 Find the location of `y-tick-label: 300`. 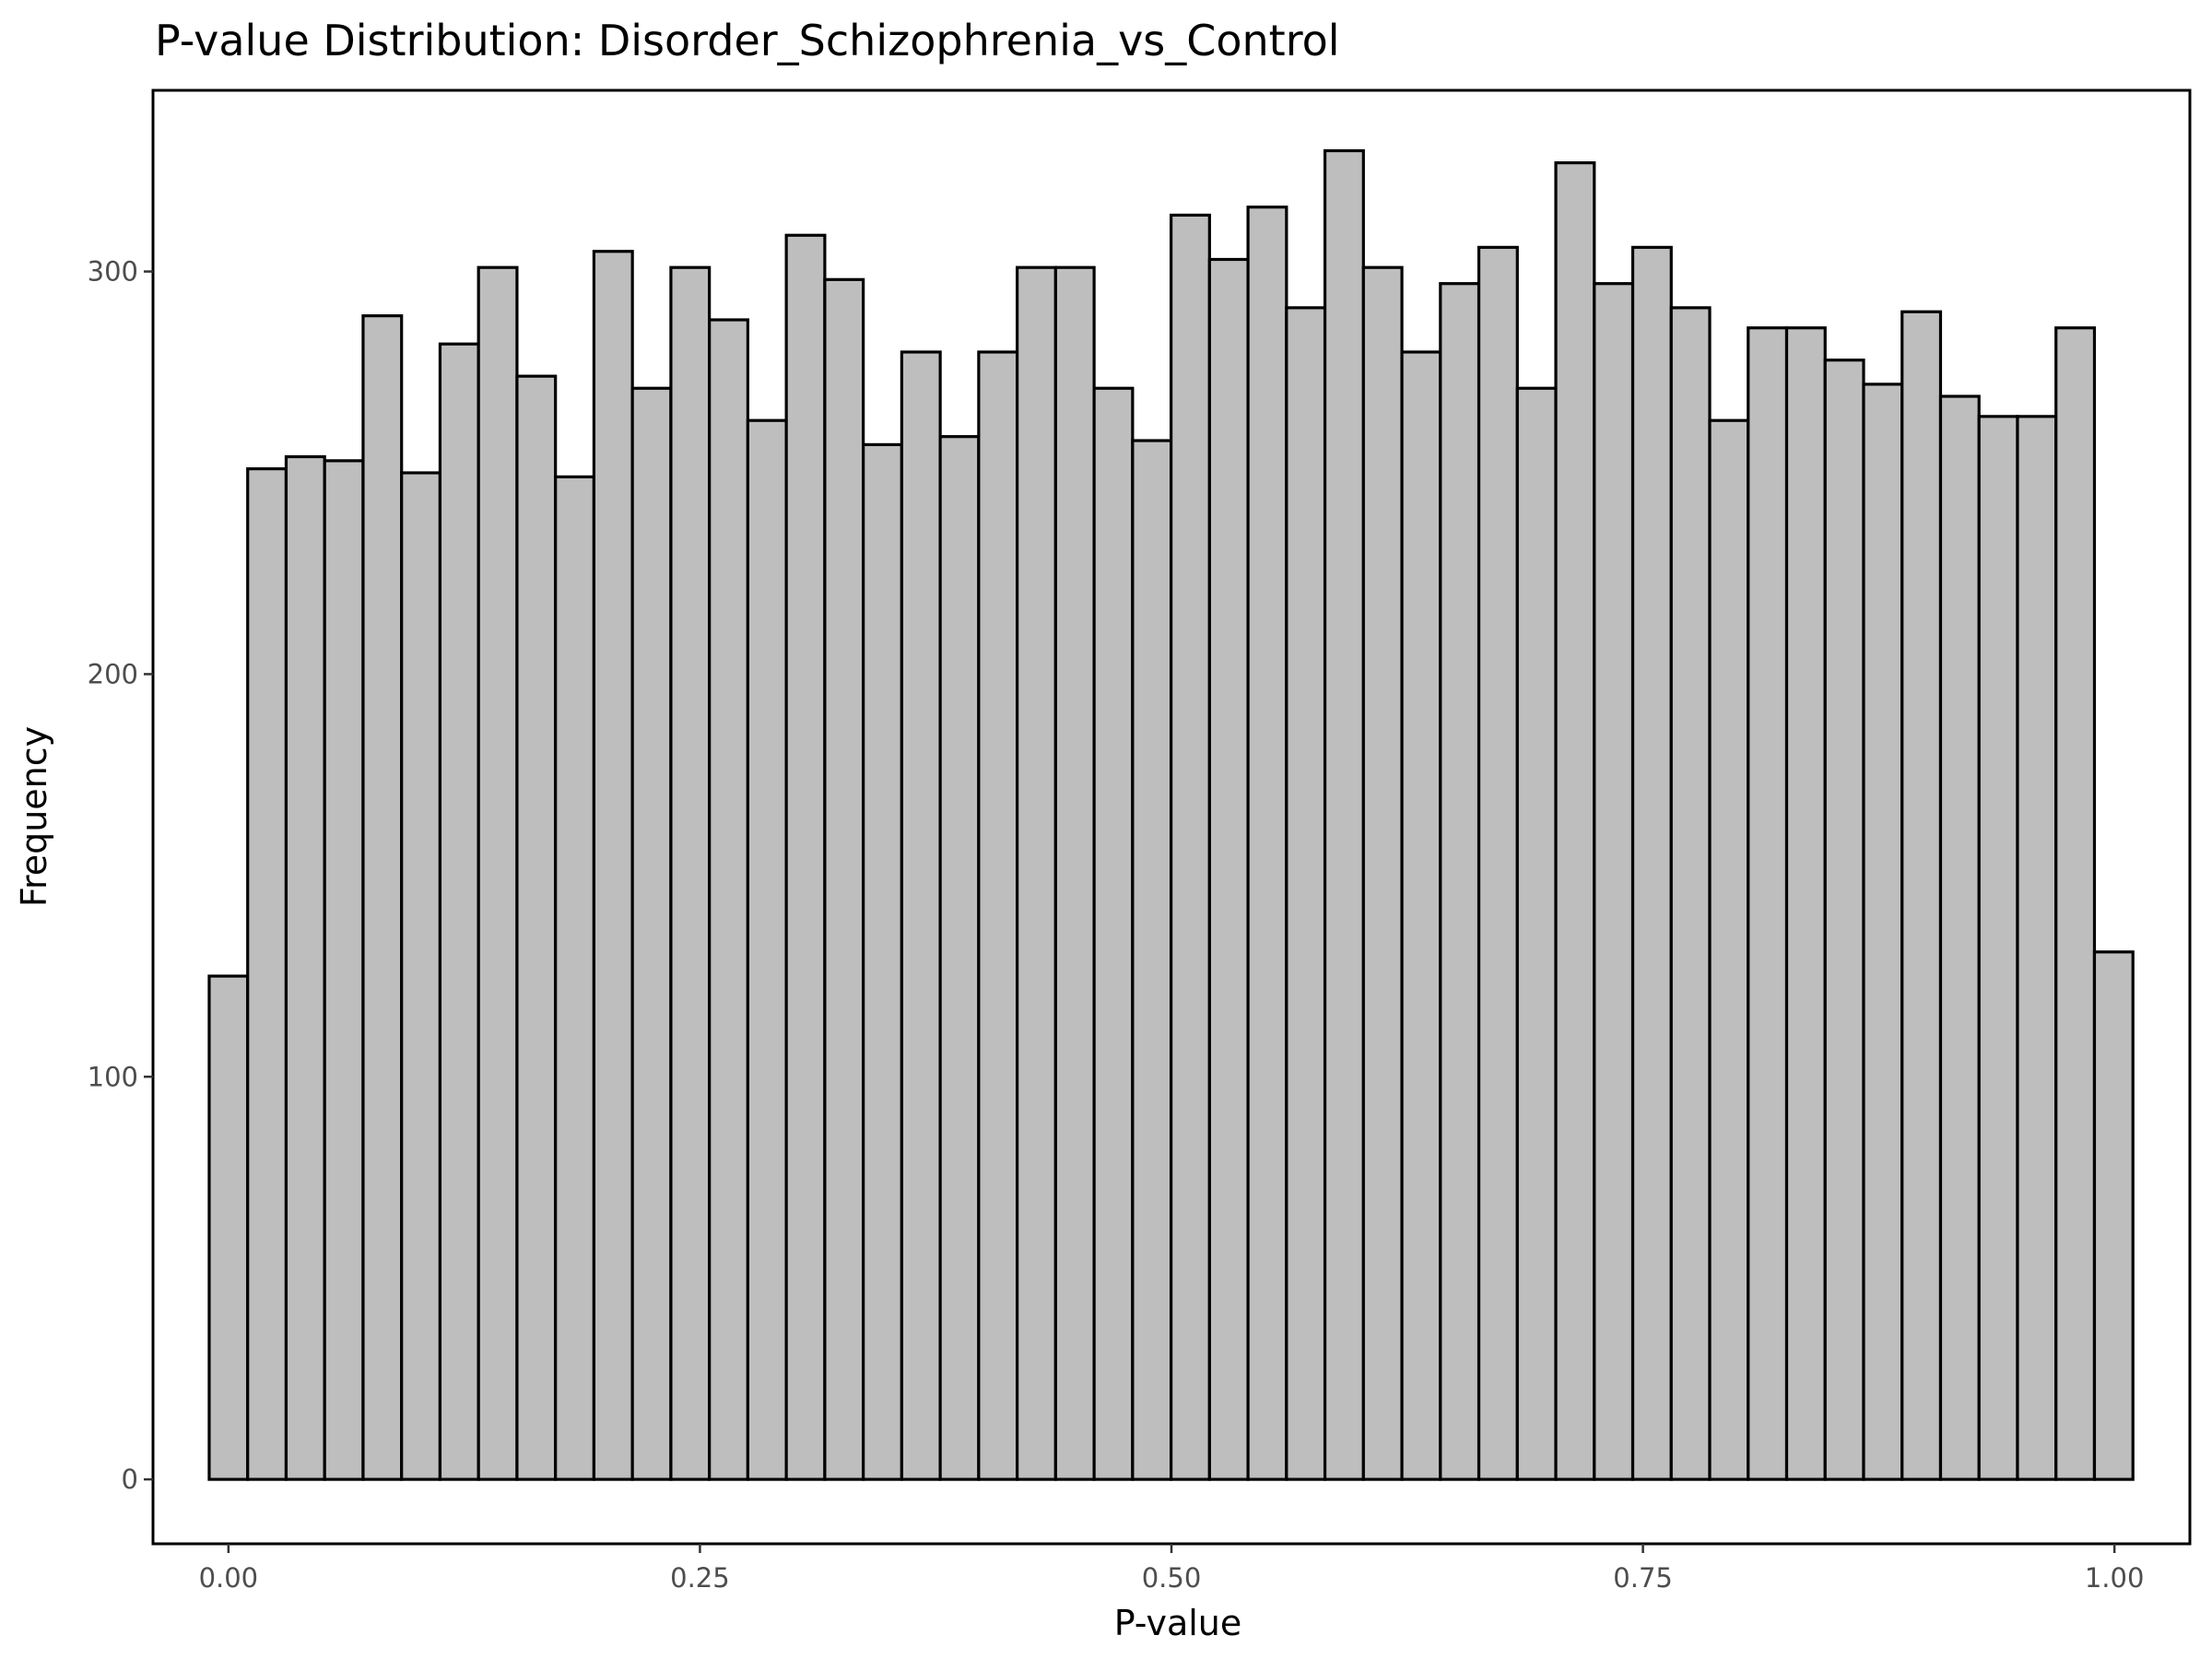

y-tick-label: 300 is located at coordinates (113, 272).